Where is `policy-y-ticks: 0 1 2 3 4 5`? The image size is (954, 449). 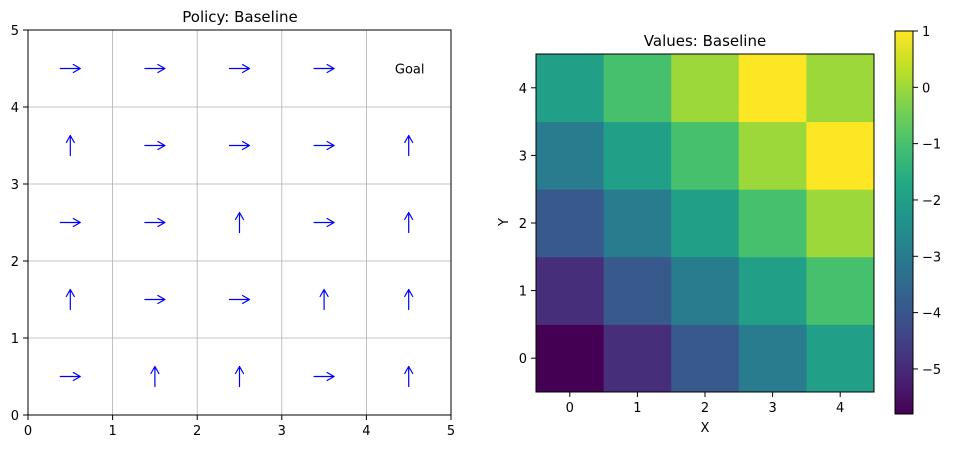 policy-y-ticks: 0 1 2 3 4 5 is located at coordinates (19, 224).